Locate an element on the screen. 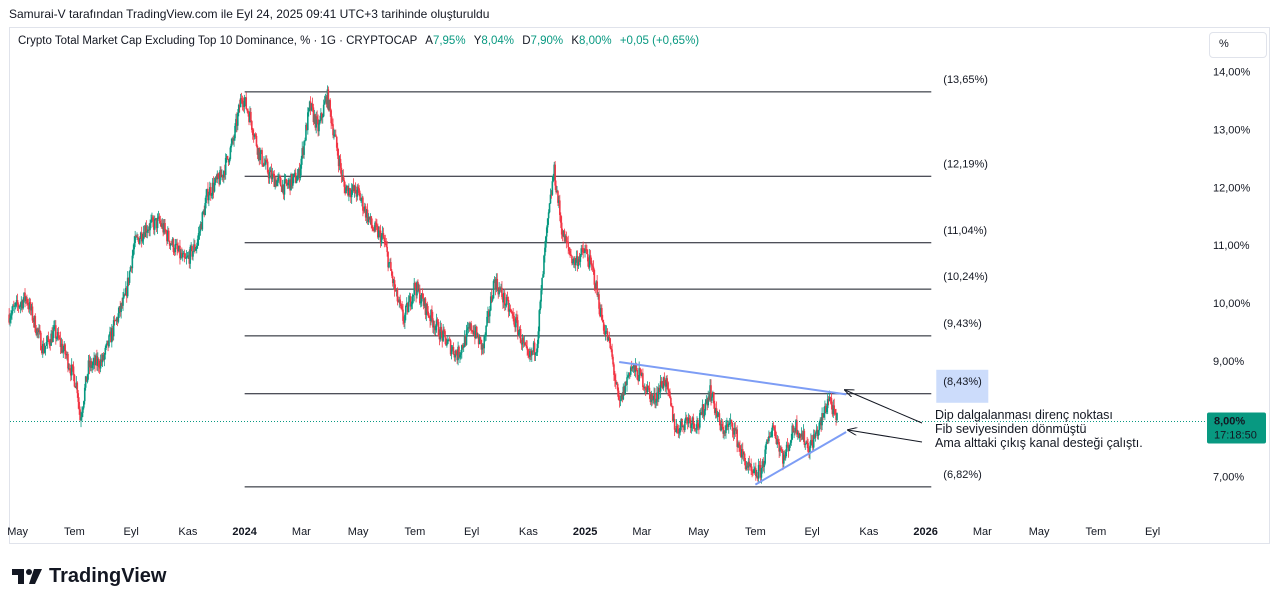 Image resolution: width=1281 pixels, height=605 pixels. fib-label: (9,43%) is located at coordinates (962, 324).